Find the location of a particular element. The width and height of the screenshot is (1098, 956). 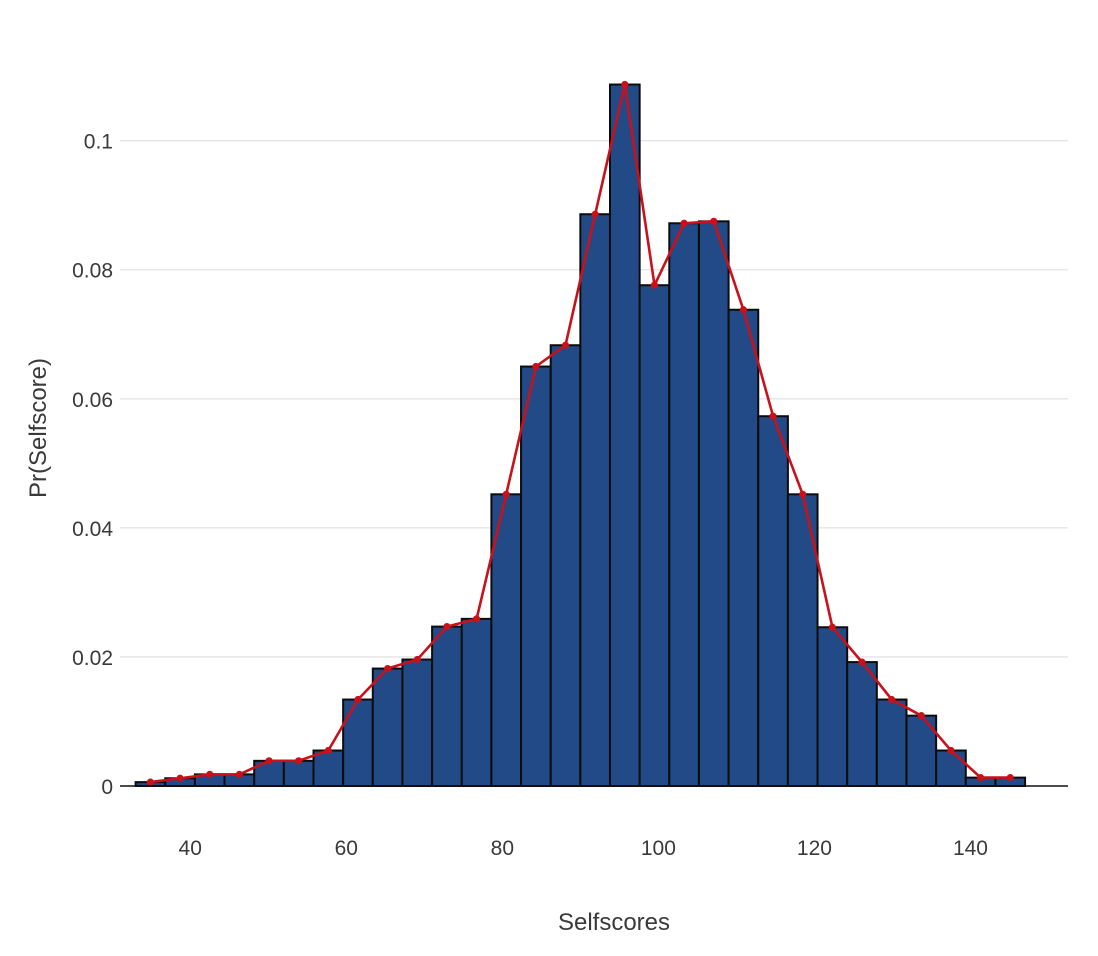

x-axis-title: Selfscores is located at coordinates (614, 922).